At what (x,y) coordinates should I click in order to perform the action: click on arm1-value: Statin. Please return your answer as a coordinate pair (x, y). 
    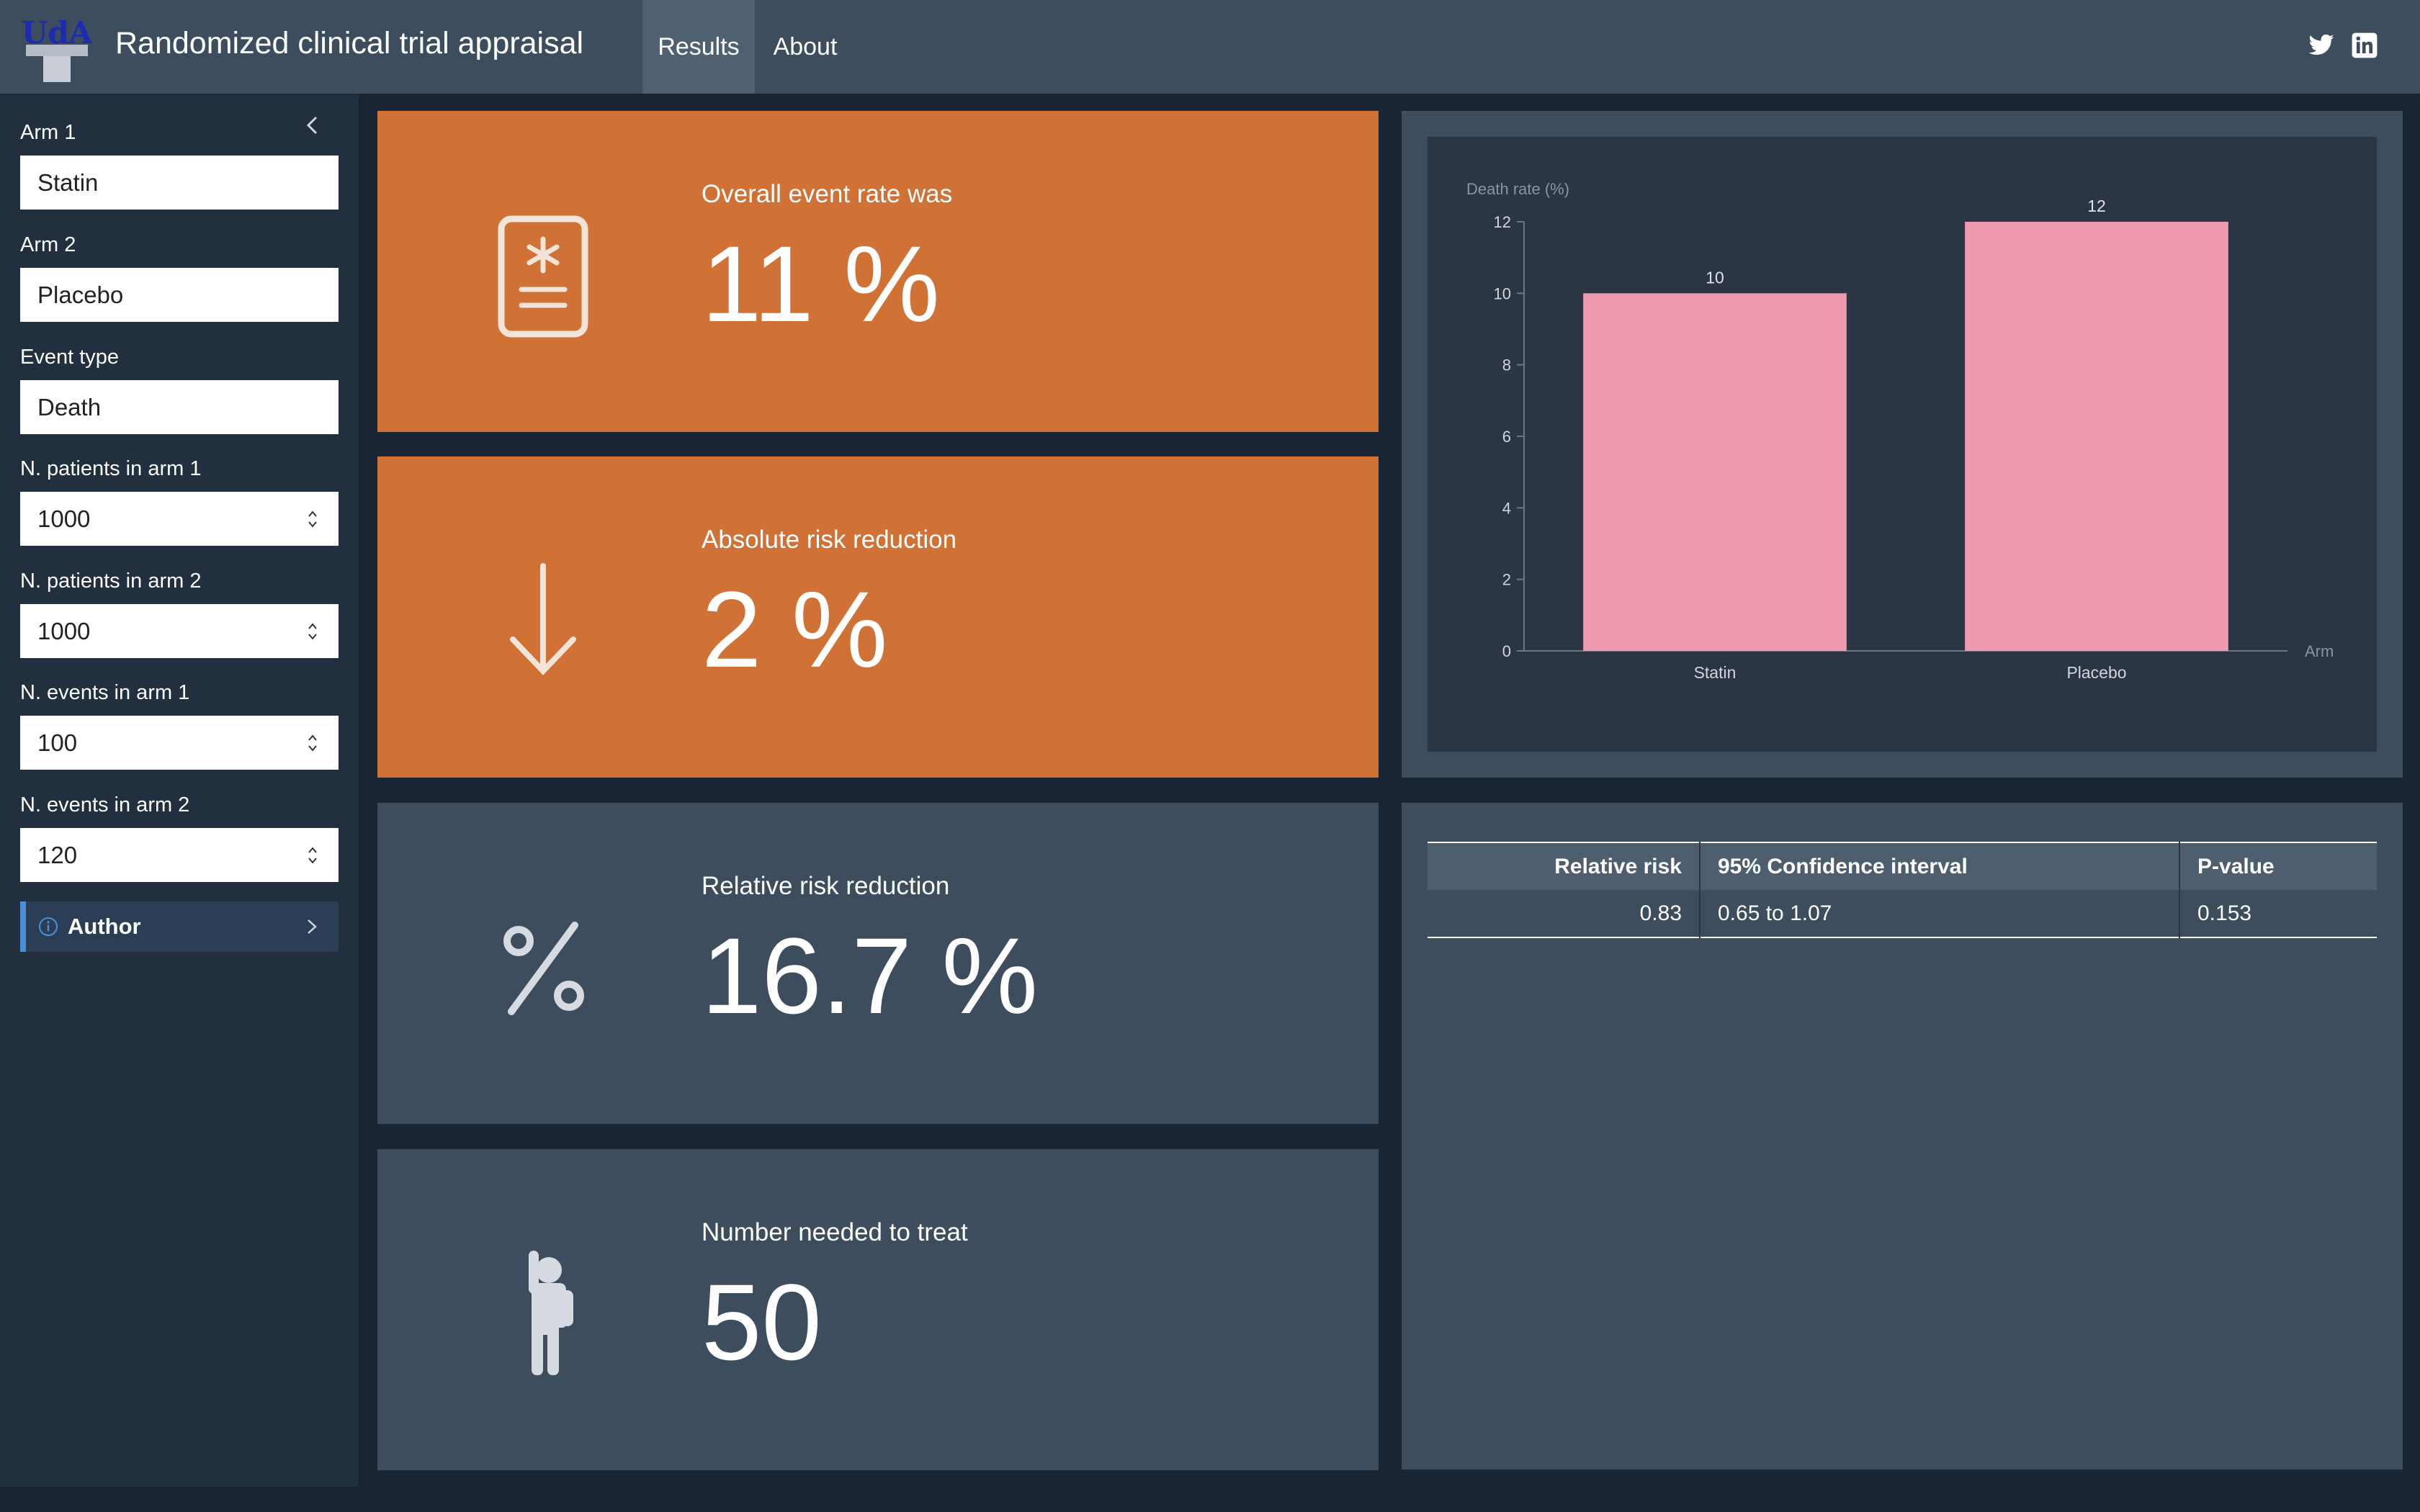
    Looking at the image, I should click on (67, 183).